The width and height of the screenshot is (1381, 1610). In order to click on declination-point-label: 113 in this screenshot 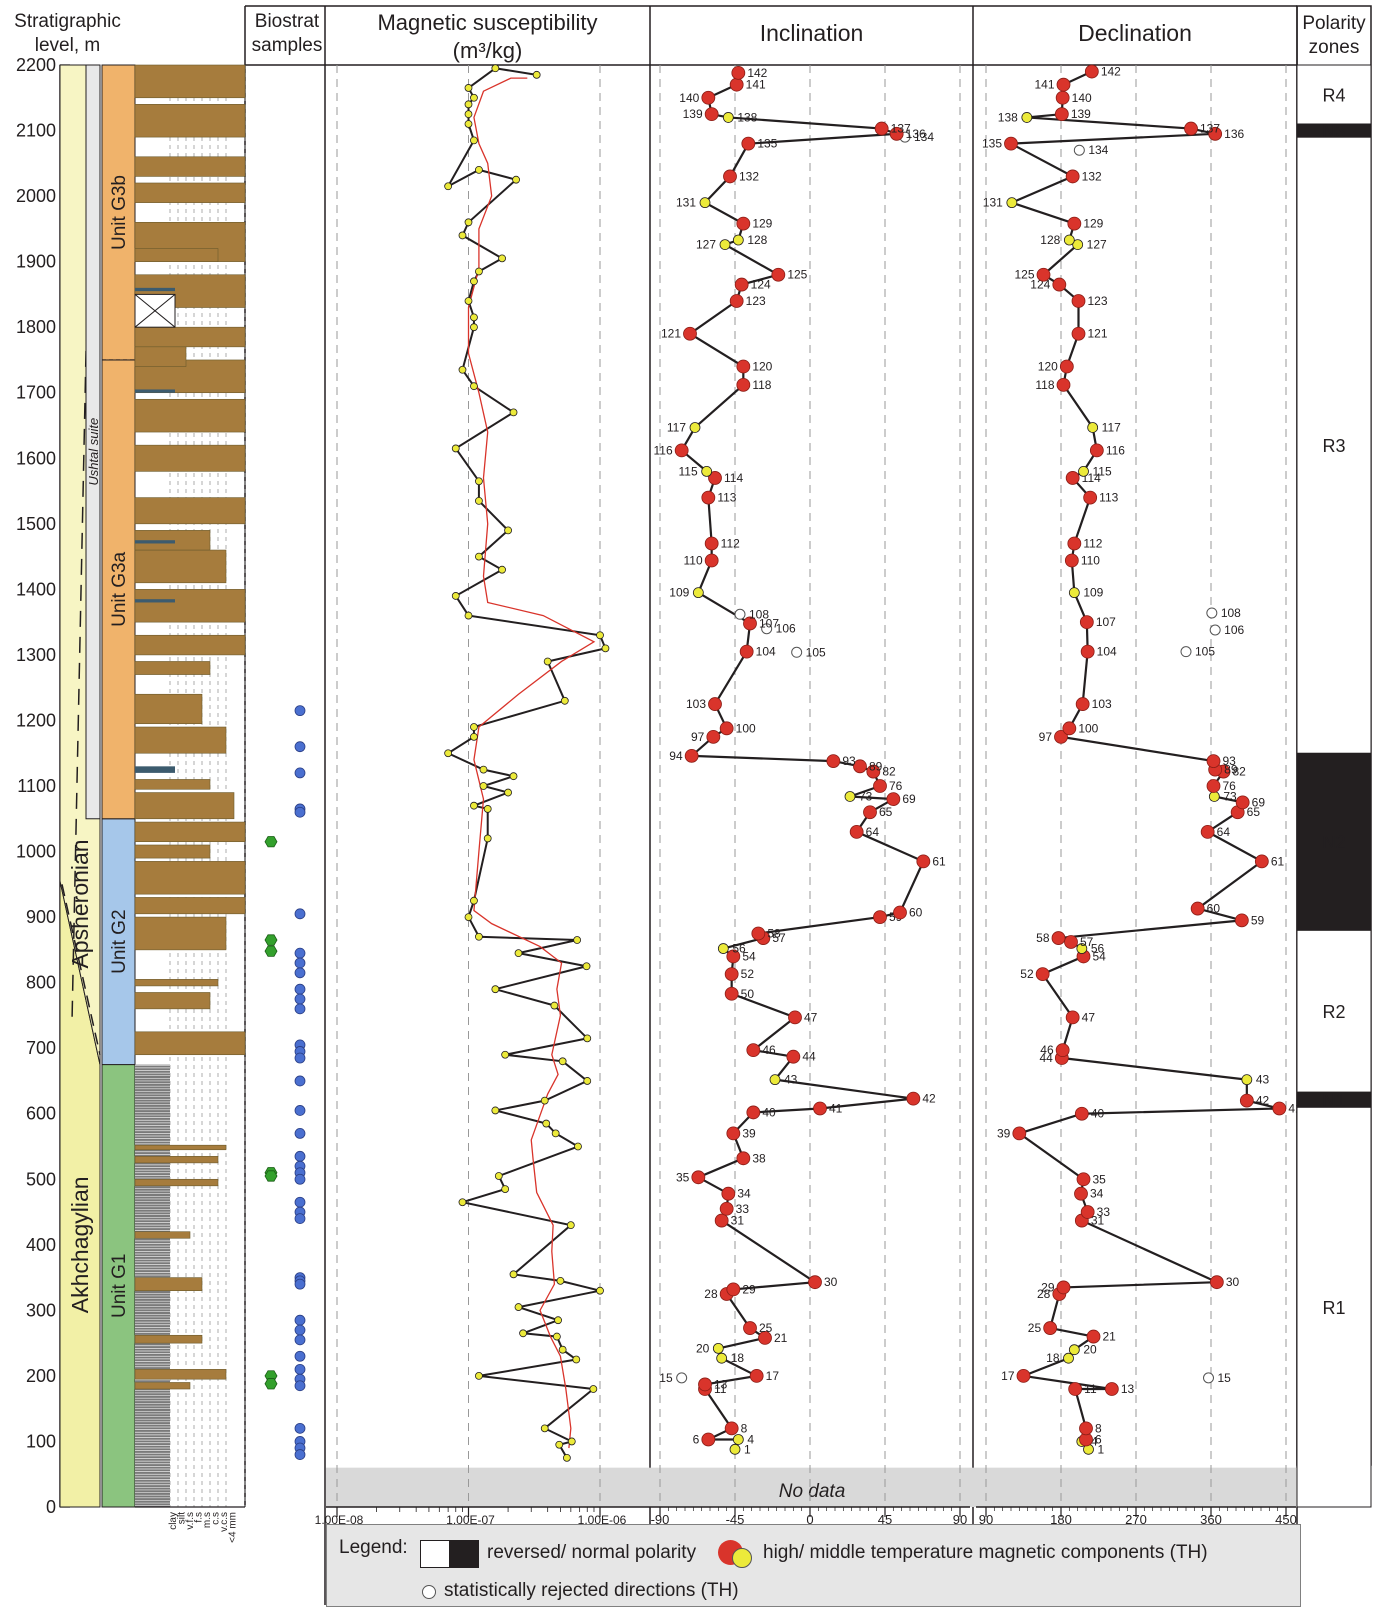, I will do `click(1108, 498)`.